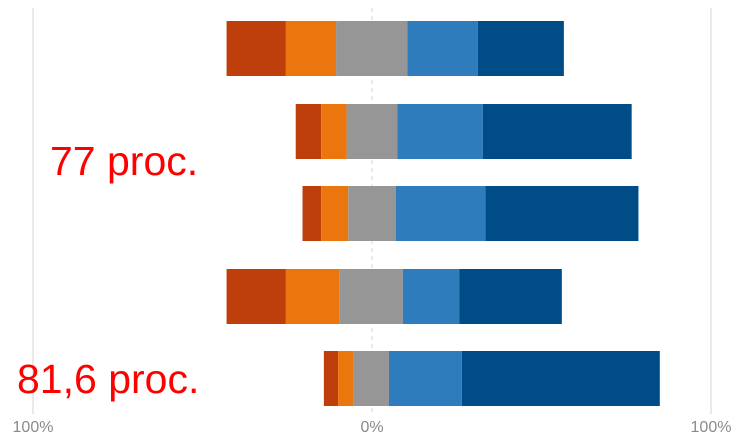 The height and width of the screenshot is (436, 740). What do you see at coordinates (124, 161) in the screenshot?
I see `annotation-77-proc: 77 proc.` at bounding box center [124, 161].